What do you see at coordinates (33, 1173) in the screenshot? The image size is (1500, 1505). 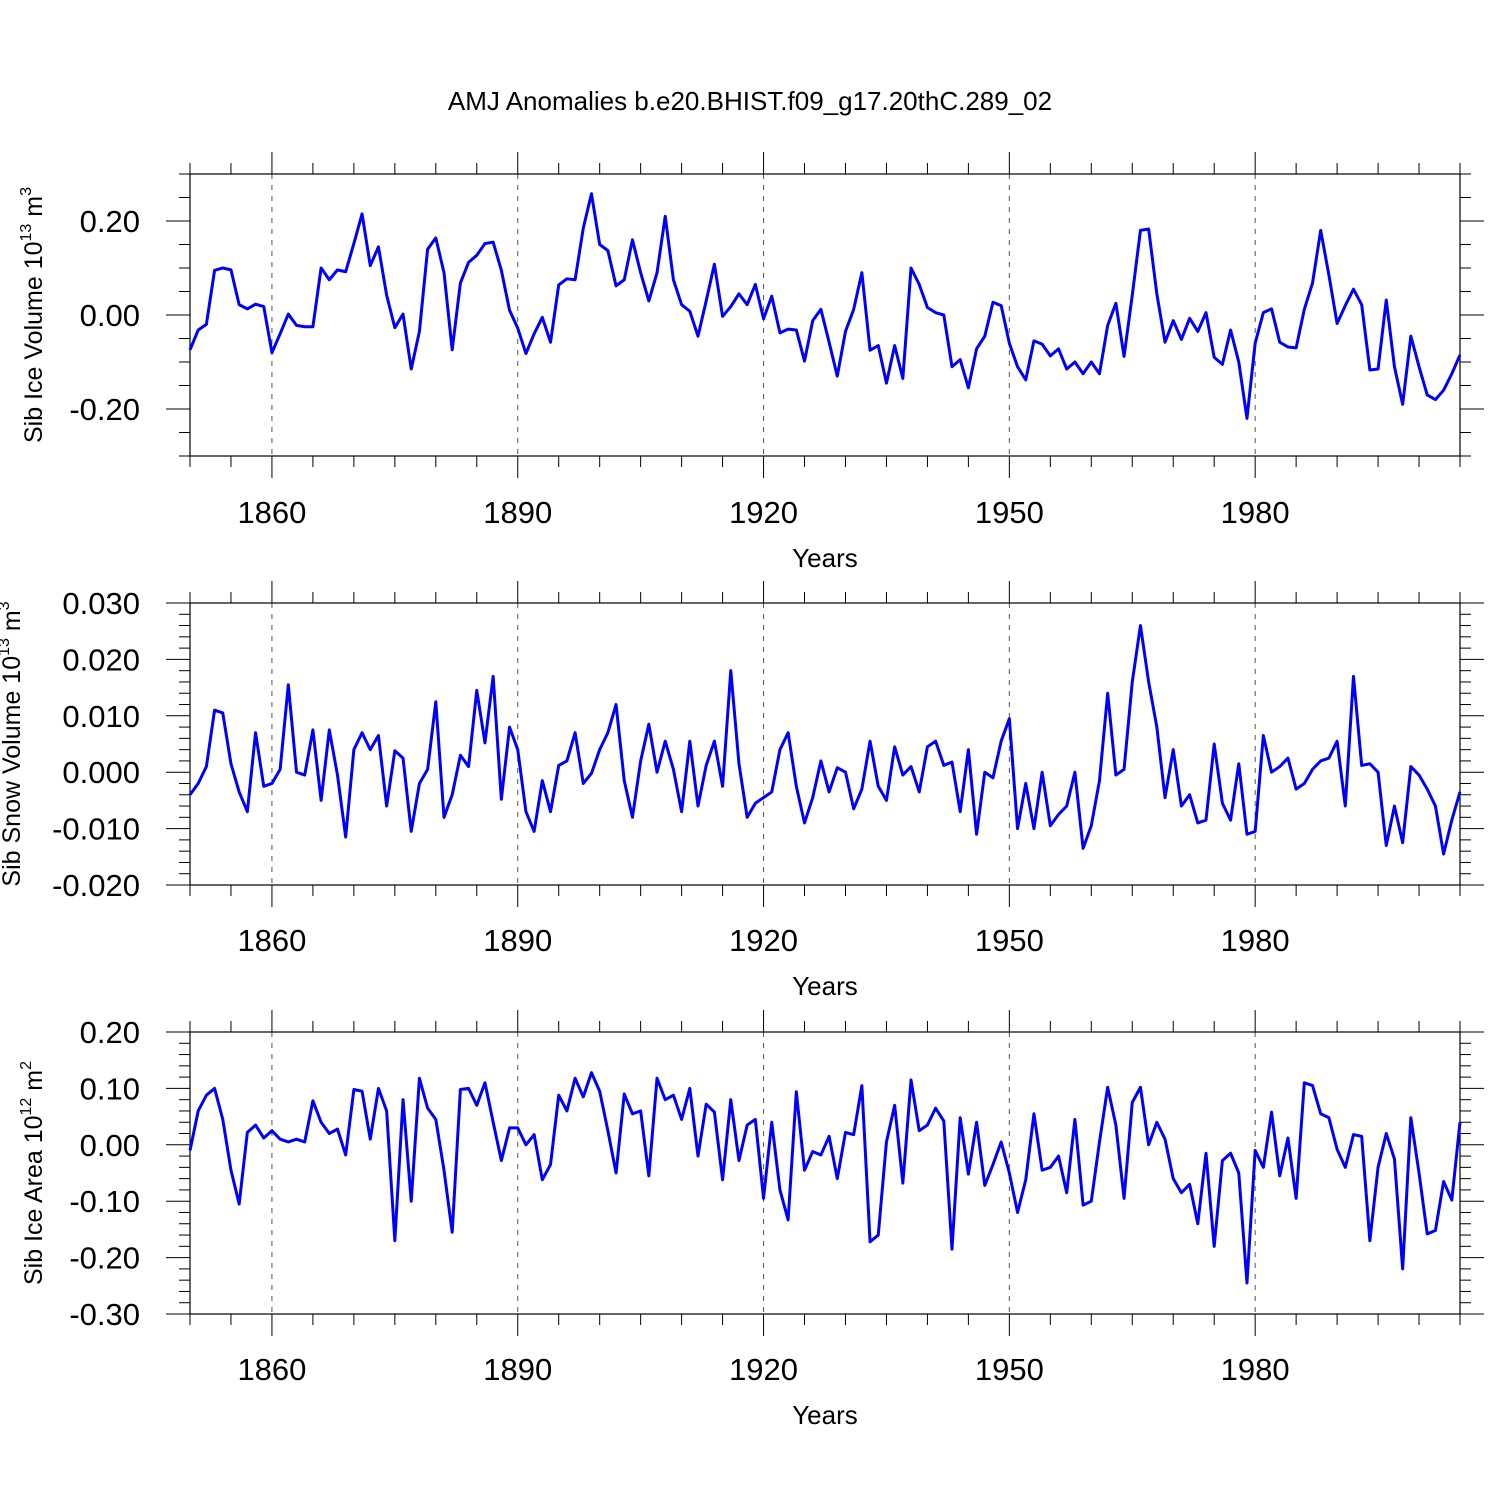 I see `y-axis-title: Sib Ice Area 1012 m2` at bounding box center [33, 1173].